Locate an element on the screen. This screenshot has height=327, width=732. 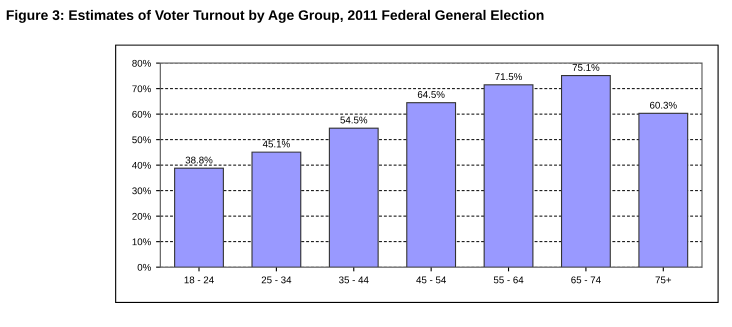
x-tick-label: 55 - 64 is located at coordinates (509, 280).